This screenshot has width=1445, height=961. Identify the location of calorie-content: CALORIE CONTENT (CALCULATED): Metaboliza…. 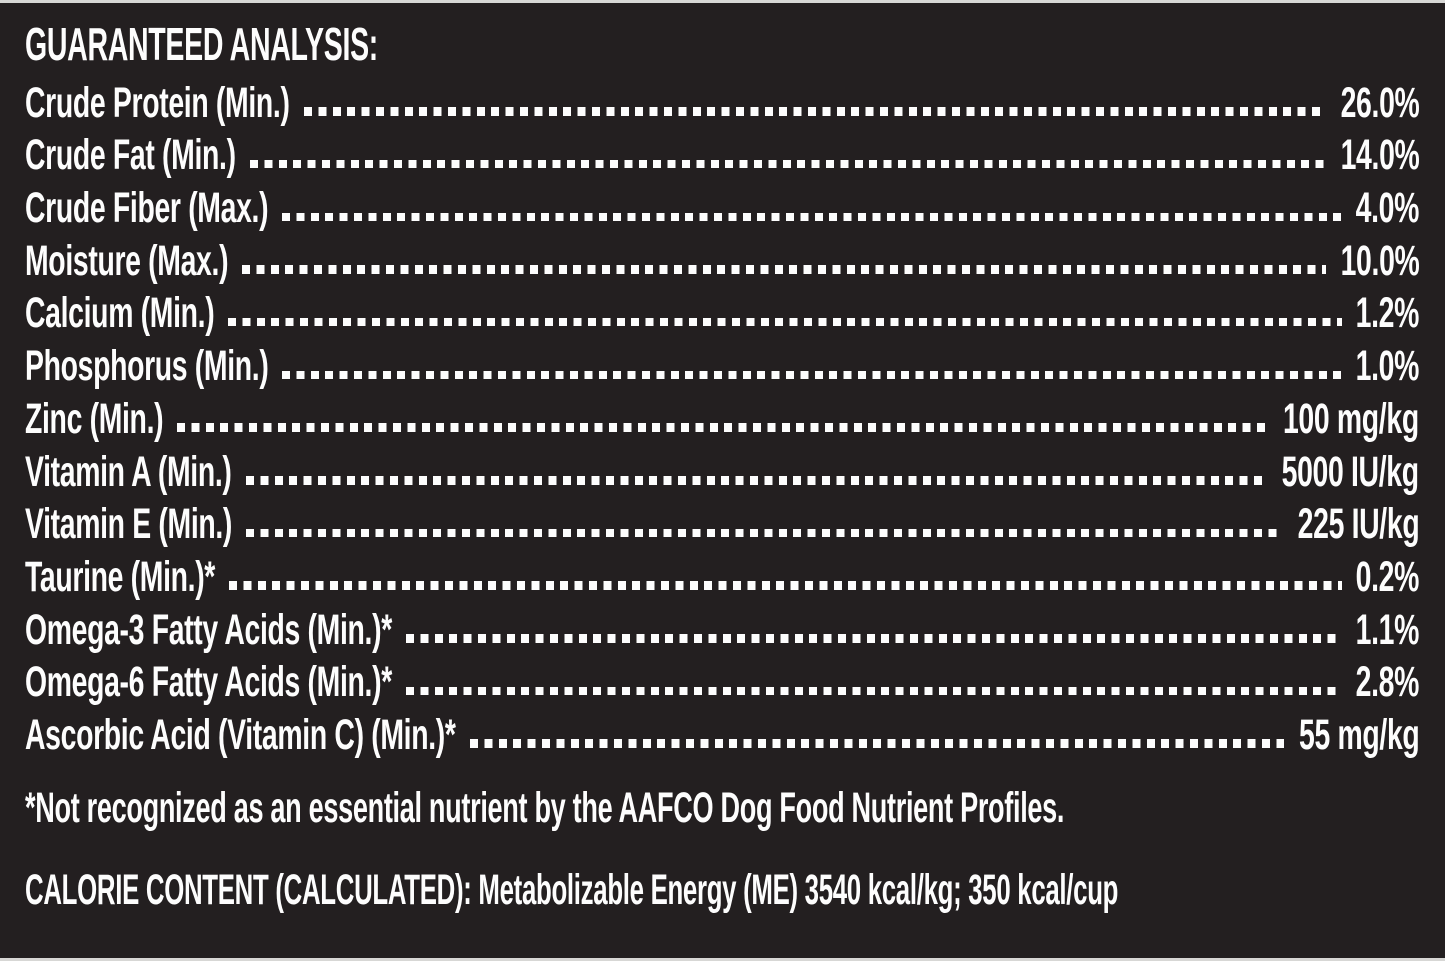
(572, 889).